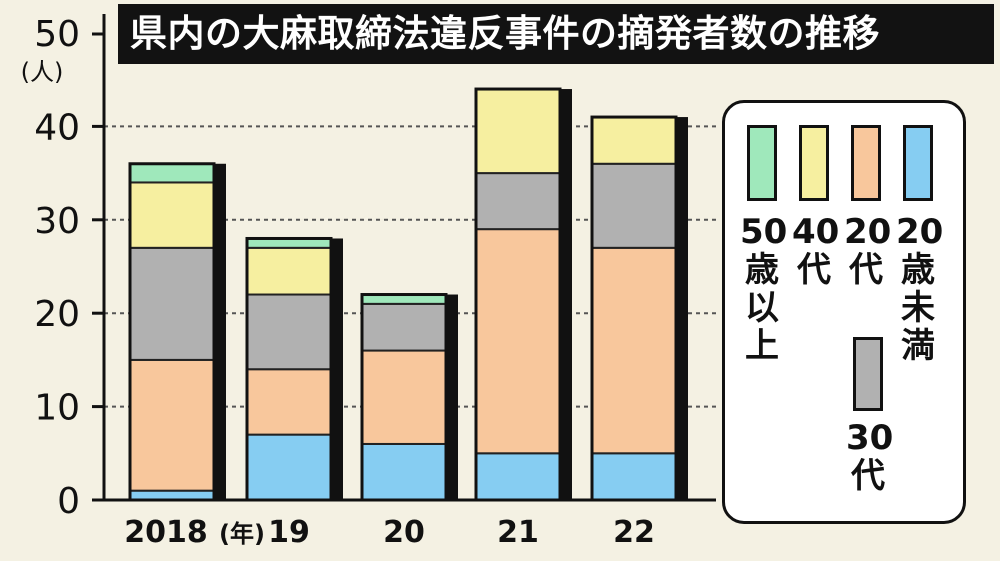 The width and height of the screenshot is (1000, 561). Describe the element at coordinates (762, 163) in the screenshot. I see `legend-swatch-over50` at that location.